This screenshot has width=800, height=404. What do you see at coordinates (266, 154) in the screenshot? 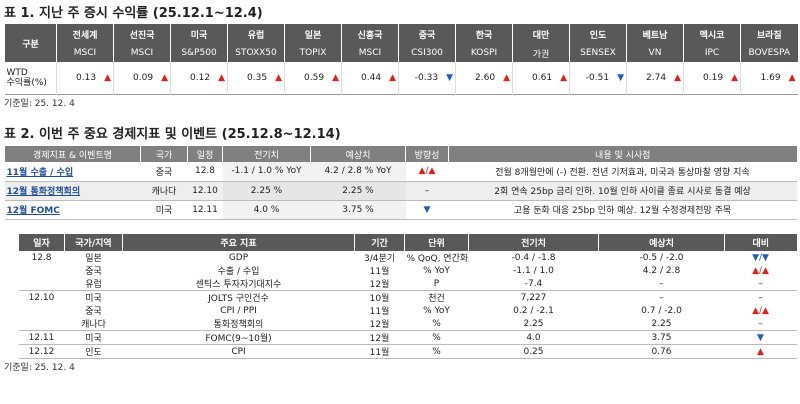
I see `header-cell: 전기치` at bounding box center [266, 154].